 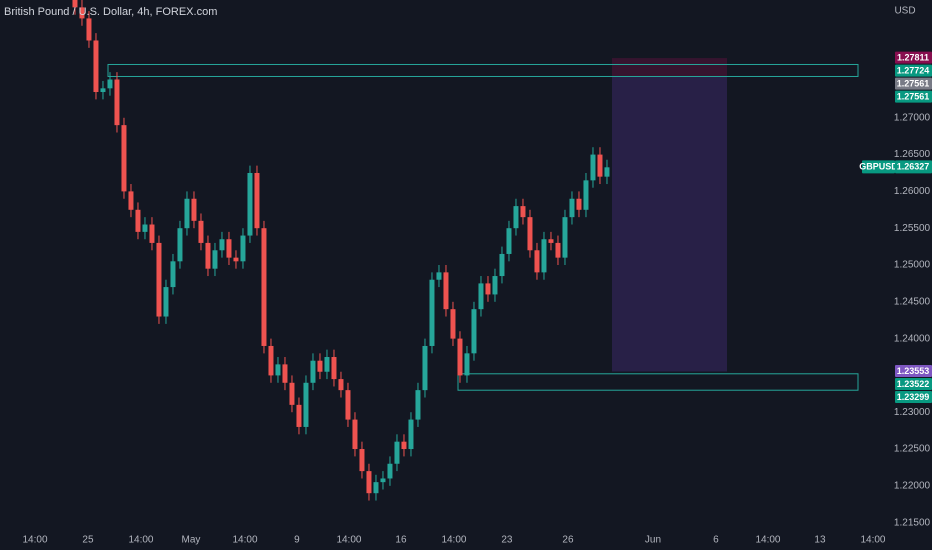 I want to click on x-tick-label: May, so click(x=191, y=540).